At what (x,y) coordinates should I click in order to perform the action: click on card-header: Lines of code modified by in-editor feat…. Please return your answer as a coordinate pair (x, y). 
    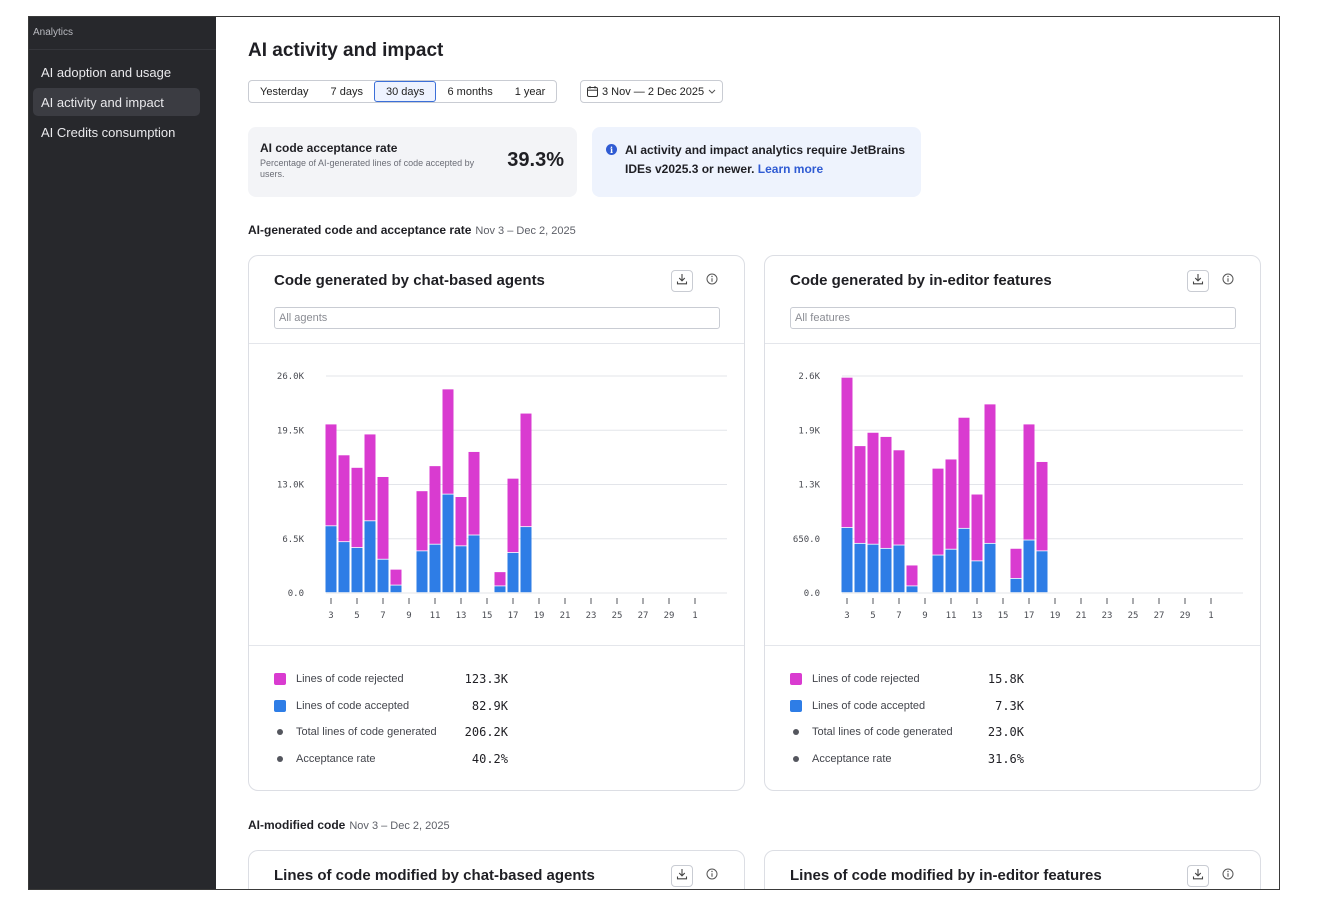
    Looking at the image, I should click on (1012, 870).